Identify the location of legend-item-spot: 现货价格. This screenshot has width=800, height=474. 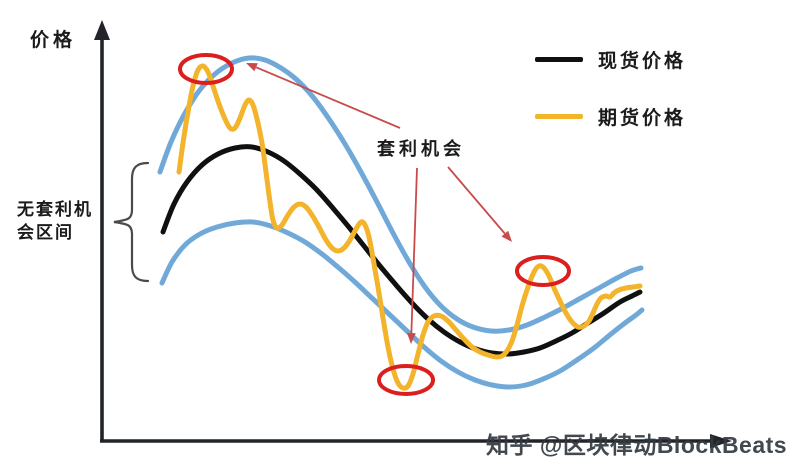
(645, 59).